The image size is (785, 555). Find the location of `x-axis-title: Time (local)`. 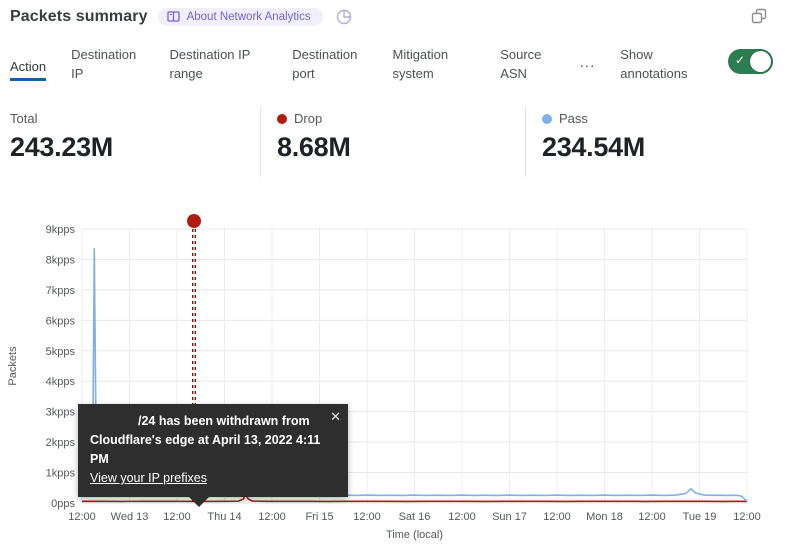

x-axis-title: Time (local) is located at coordinates (414, 535).